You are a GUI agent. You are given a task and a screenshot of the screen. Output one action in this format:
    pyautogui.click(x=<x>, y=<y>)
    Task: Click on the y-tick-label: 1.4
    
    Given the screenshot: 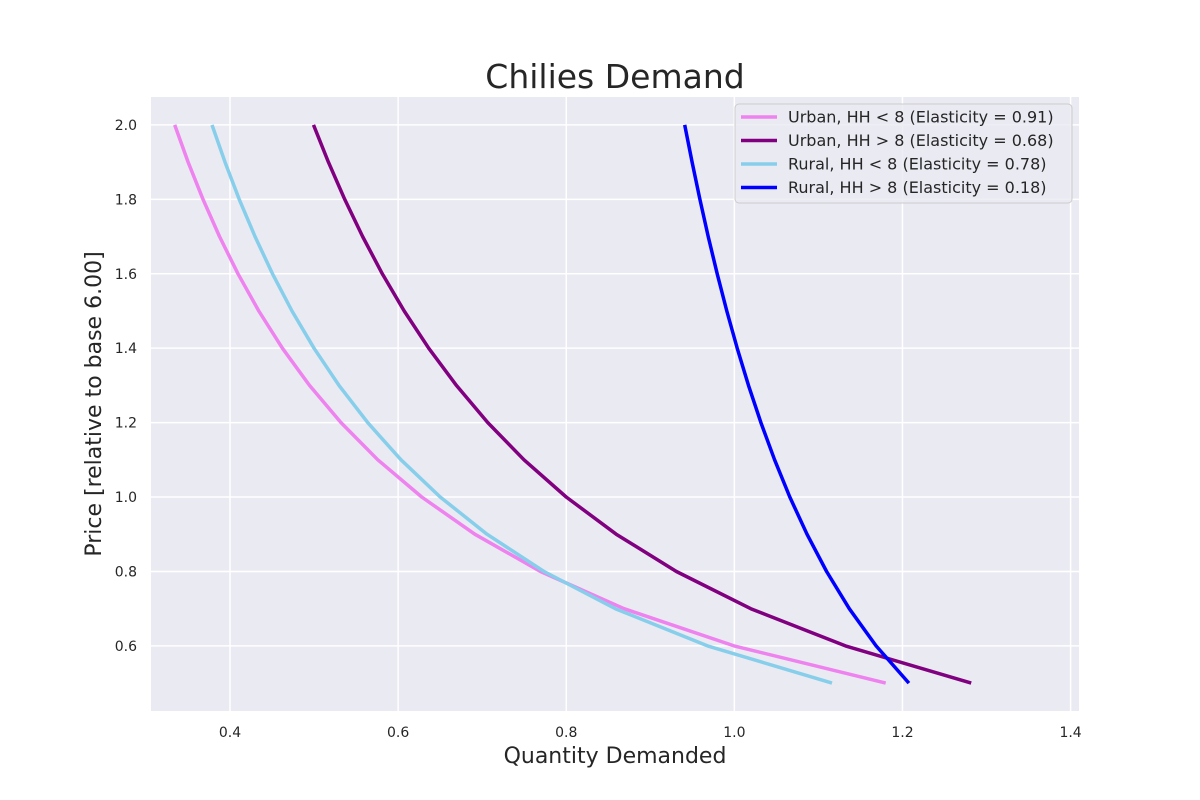 What is the action you would take?
    pyautogui.click(x=126, y=349)
    